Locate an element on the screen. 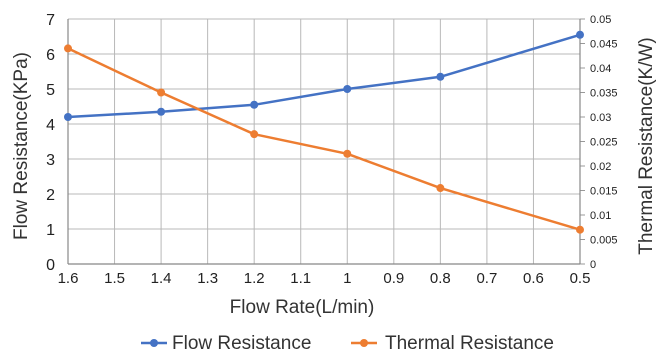 This screenshot has width=668, height=353. legend: Flow Resistance Thermal Resistance is located at coordinates (347, 343).